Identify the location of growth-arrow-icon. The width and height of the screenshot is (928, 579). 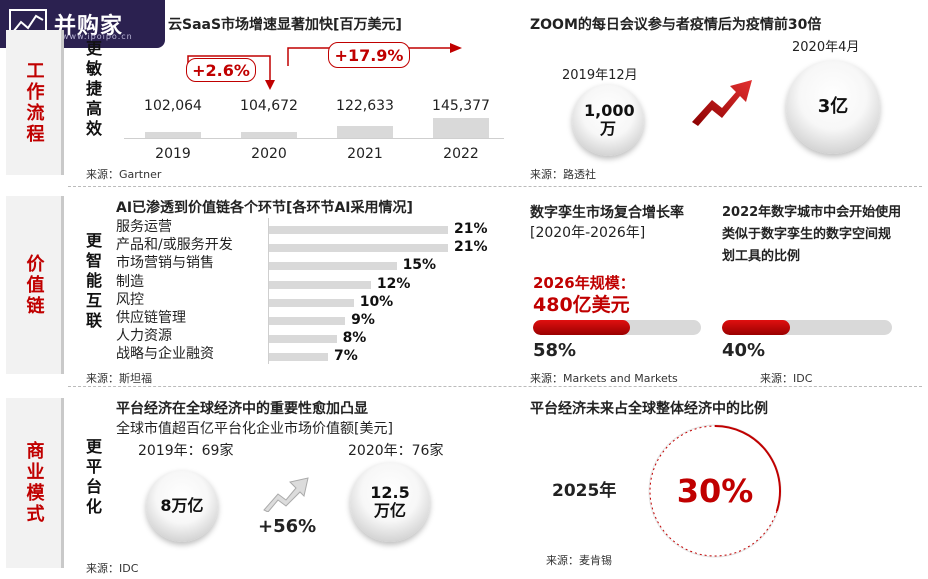
(286, 494).